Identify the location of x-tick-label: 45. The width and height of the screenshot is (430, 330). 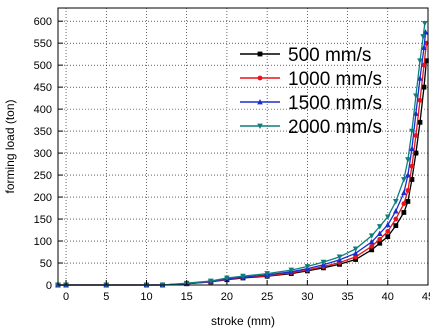
(426, 297).